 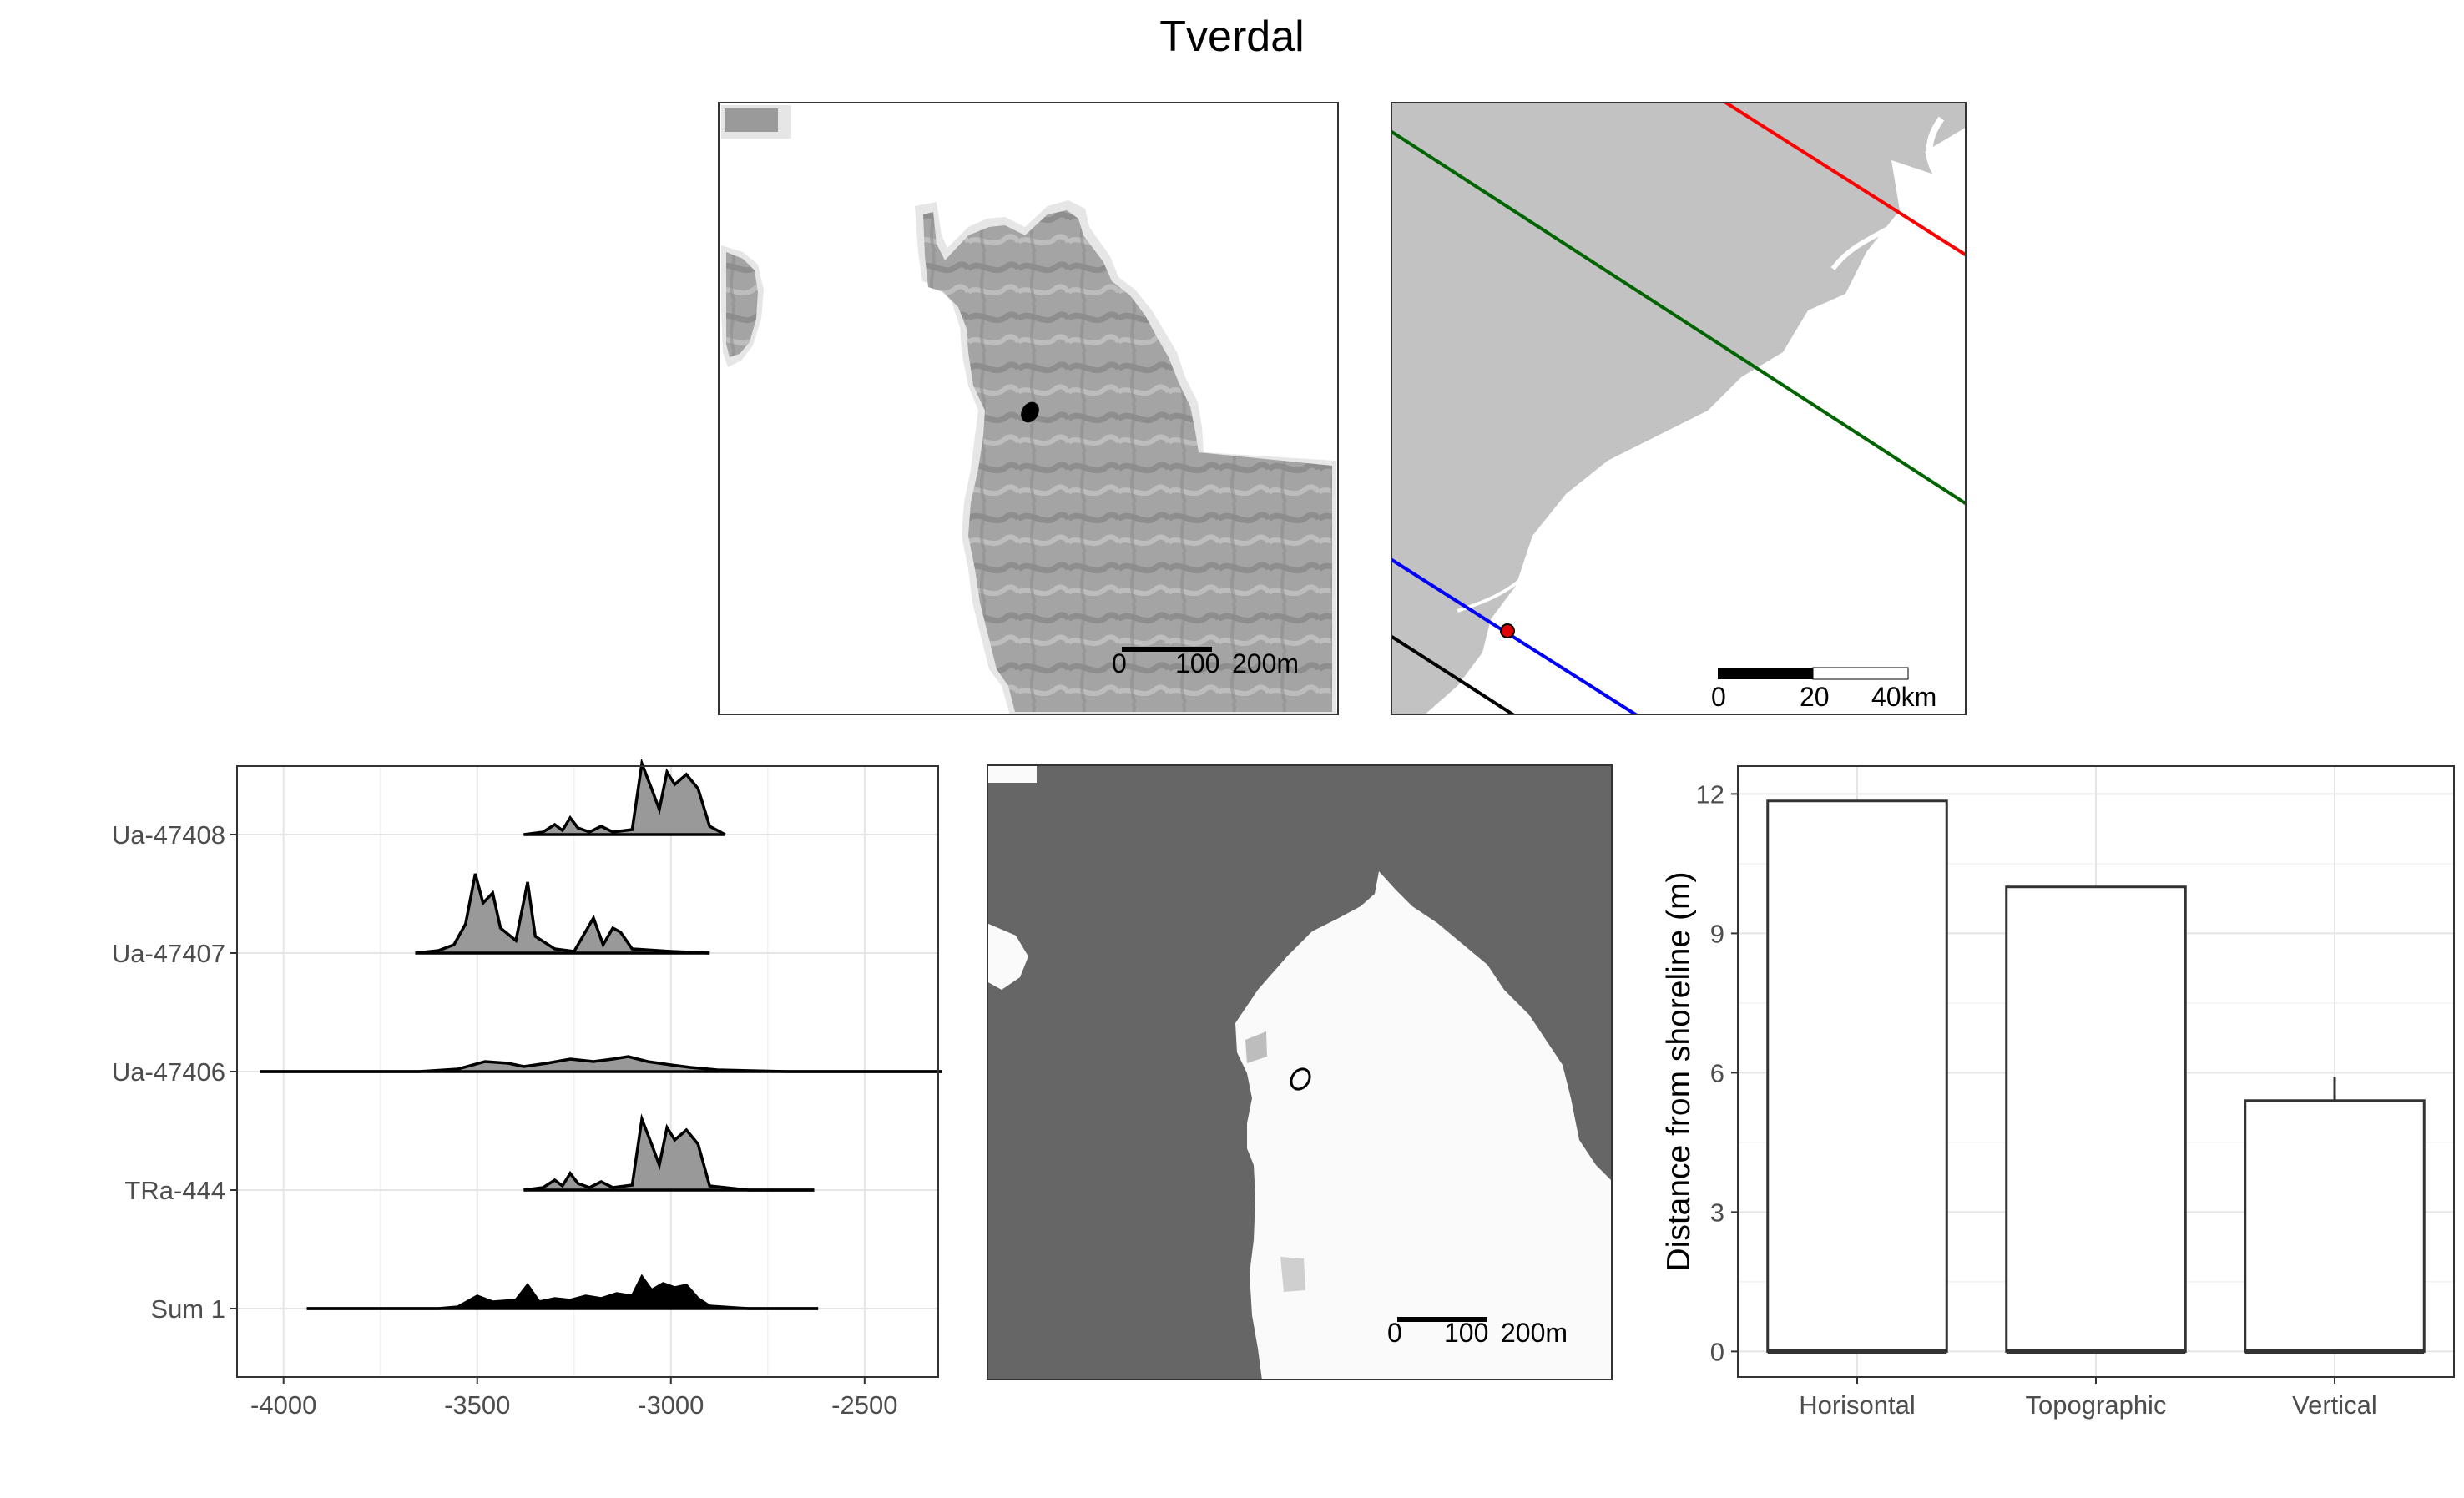 What do you see at coordinates (168, 953) in the screenshot?
I see `y-tick-label: Ua-47407` at bounding box center [168, 953].